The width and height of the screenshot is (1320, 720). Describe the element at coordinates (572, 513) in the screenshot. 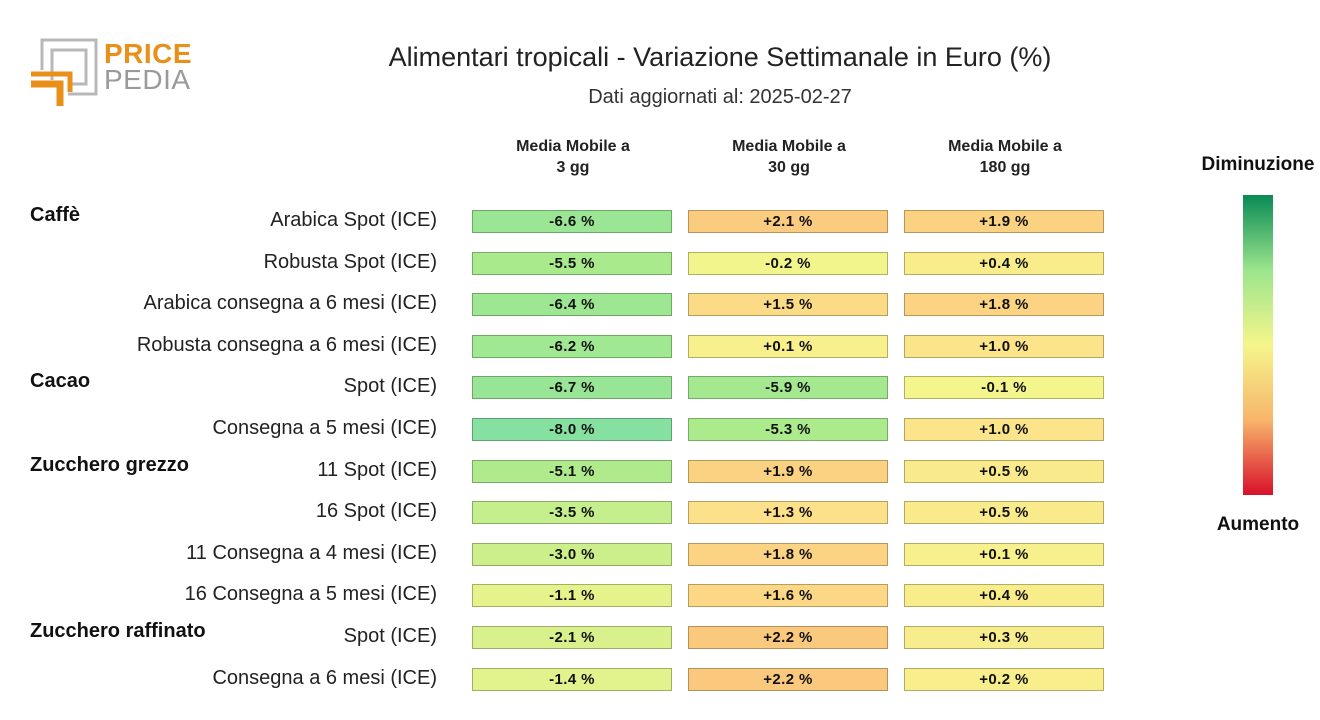

I see `heatmap-cell: -3.5 %` at that location.